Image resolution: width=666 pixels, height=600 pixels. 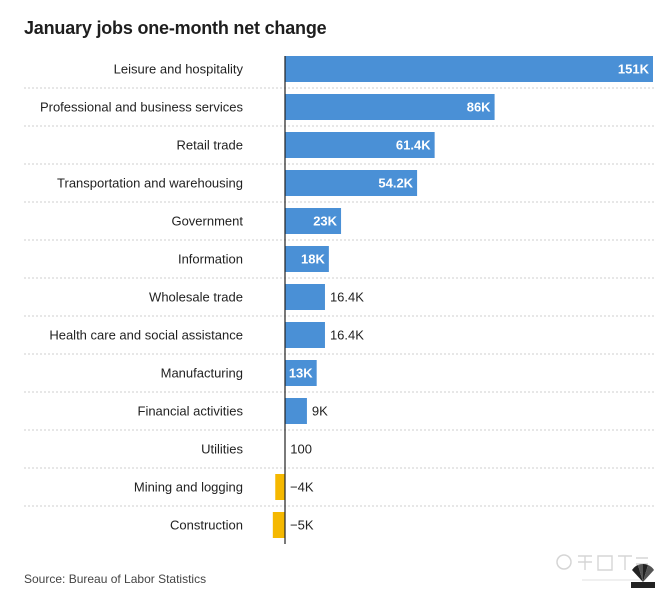 I want to click on category-label: Government, so click(x=207, y=221).